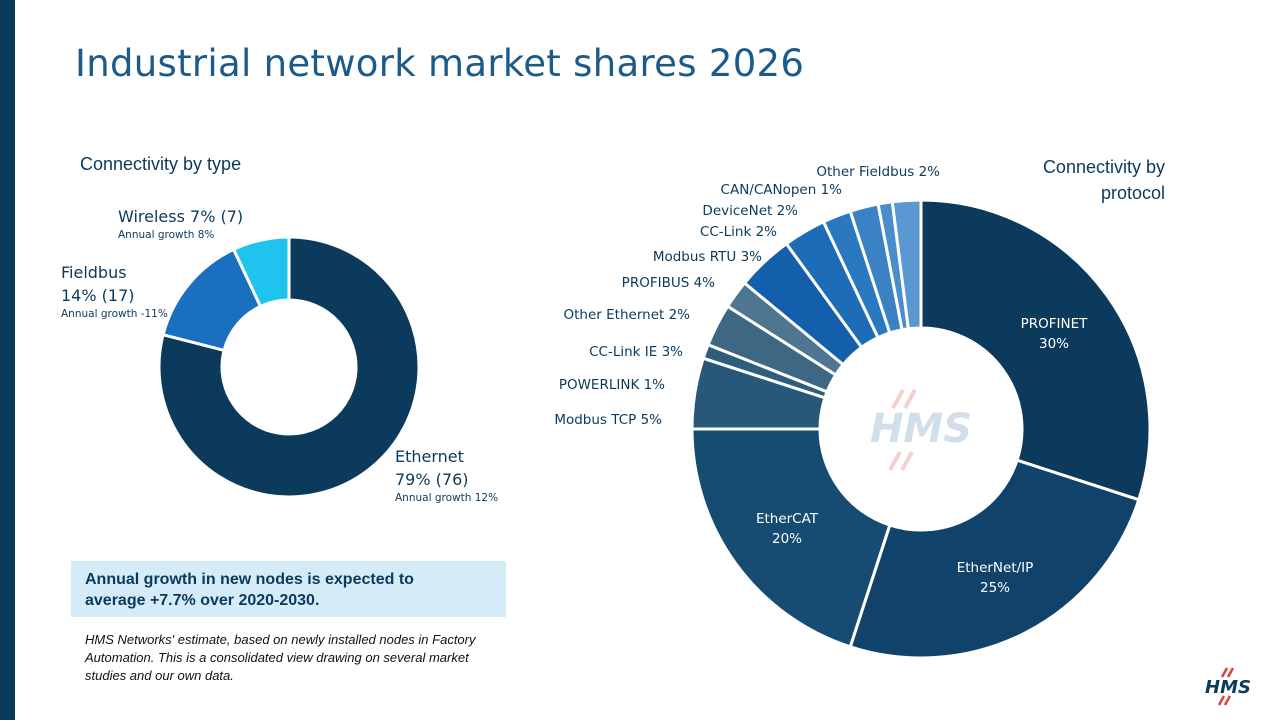  What do you see at coordinates (180, 216) in the screenshot?
I see `label-wireless: Wireless 7% (7)` at bounding box center [180, 216].